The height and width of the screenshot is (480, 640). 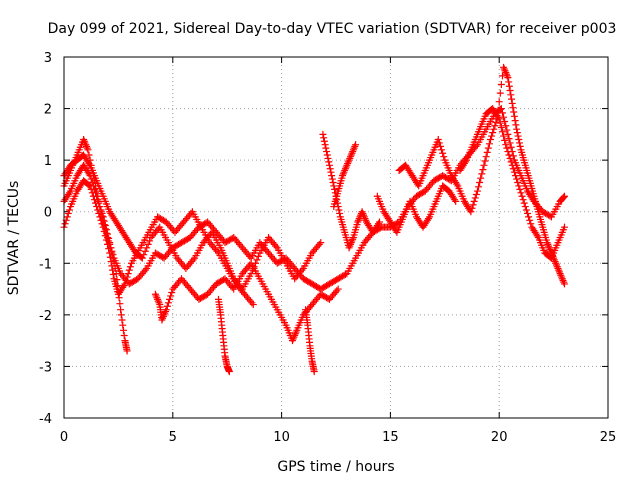 What do you see at coordinates (335, 467) in the screenshot?
I see `x-axis-label: GPS time / hours` at bounding box center [335, 467].